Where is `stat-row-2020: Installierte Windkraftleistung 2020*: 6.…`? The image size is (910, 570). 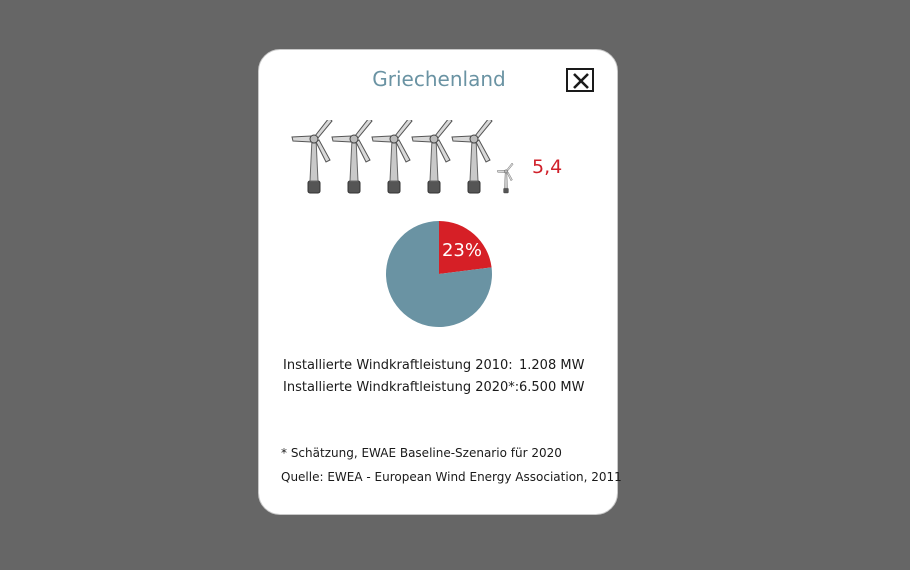 stat-row-2020: Installierte Windkraftleistung 2020*: 6.… is located at coordinates (436, 388).